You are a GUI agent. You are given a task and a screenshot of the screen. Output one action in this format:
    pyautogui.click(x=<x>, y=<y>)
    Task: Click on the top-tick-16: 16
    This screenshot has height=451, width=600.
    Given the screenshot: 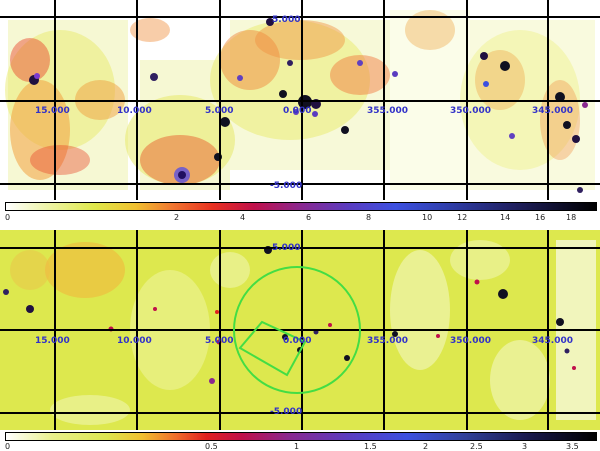 What is the action you would take?
    pyautogui.click(x=540, y=217)
    